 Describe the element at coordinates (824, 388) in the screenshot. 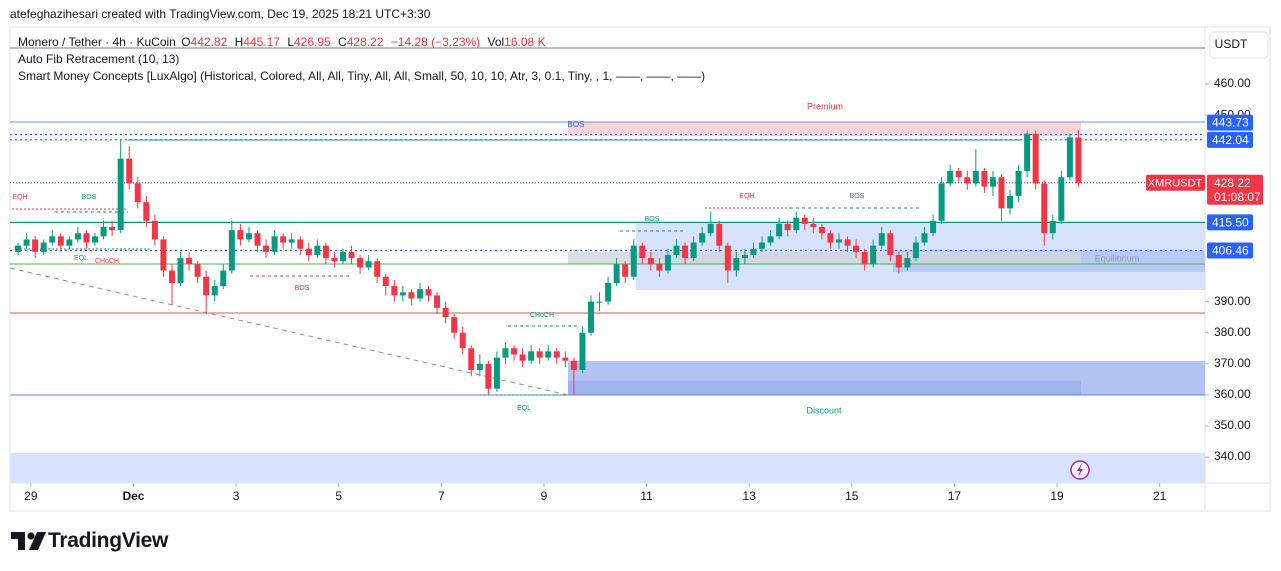

I see `discount-zone-inner` at that location.